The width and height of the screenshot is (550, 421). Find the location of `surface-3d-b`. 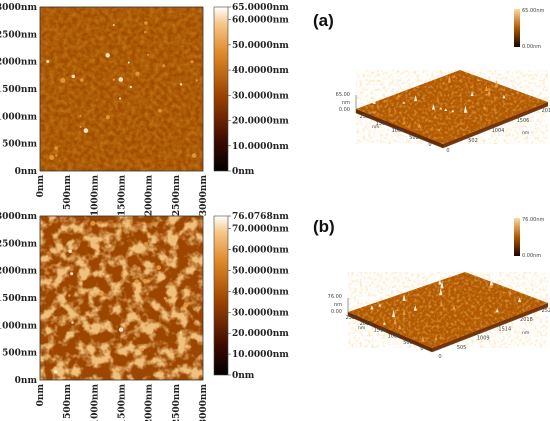

surface-3d-b is located at coordinates (448, 312).